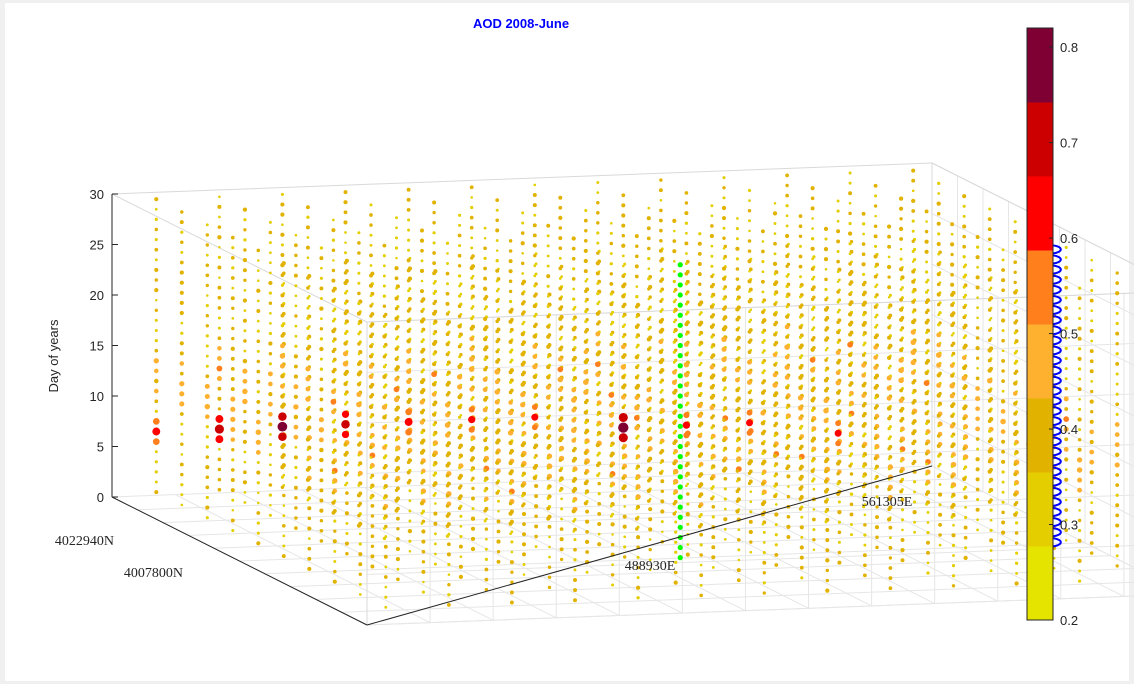 The height and width of the screenshot is (684, 1134). I want to click on x-tick-label-1: 488930E, so click(650, 566).